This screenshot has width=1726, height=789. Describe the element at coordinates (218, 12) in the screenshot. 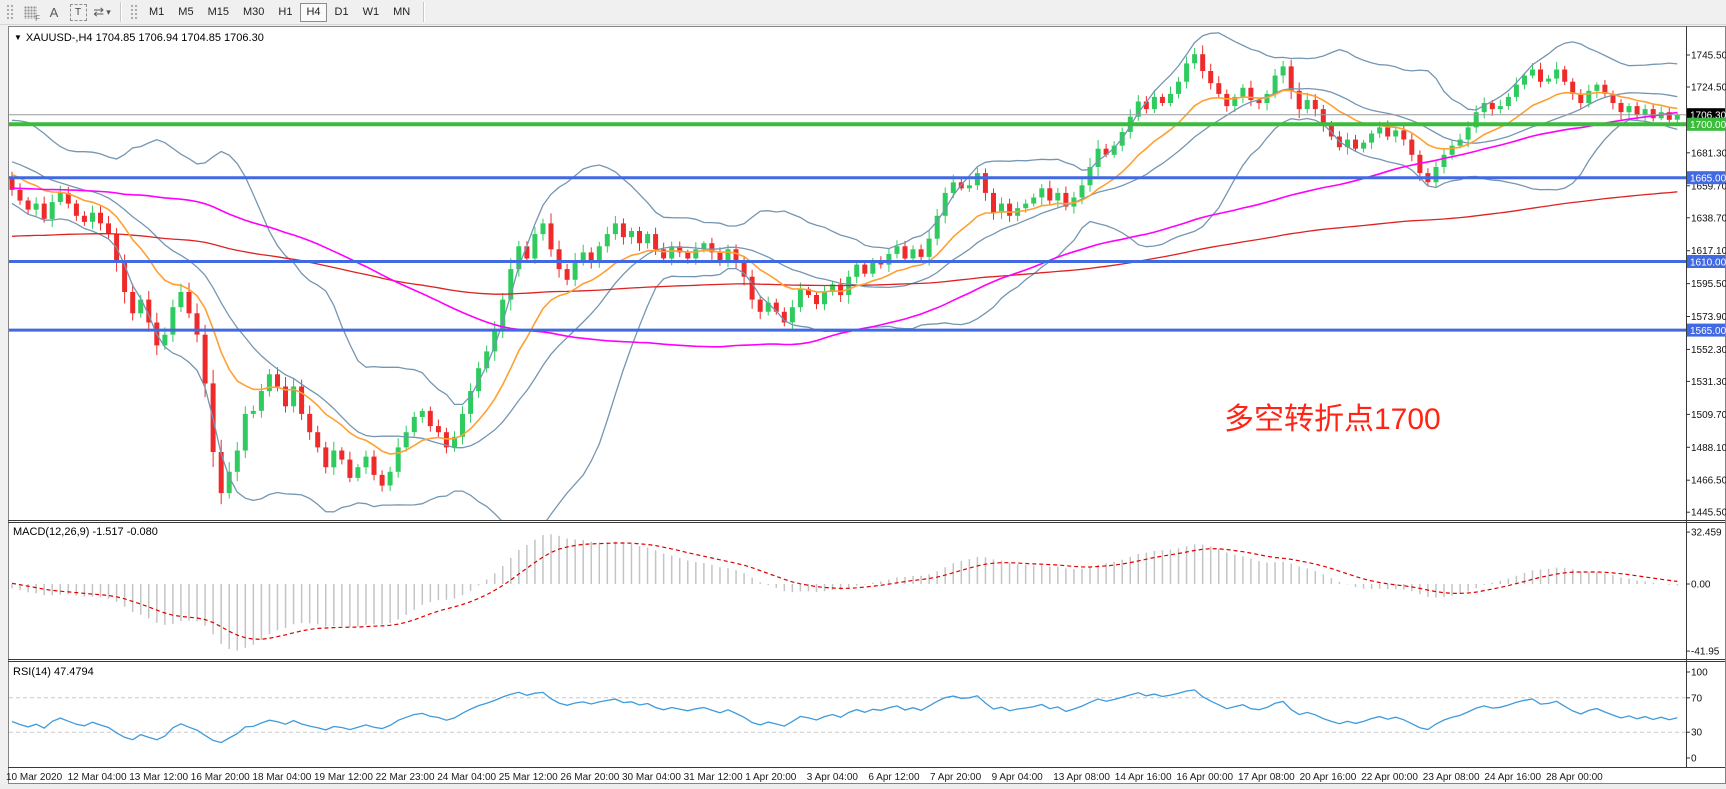

I see `timeframe-button-m15: M15` at that location.